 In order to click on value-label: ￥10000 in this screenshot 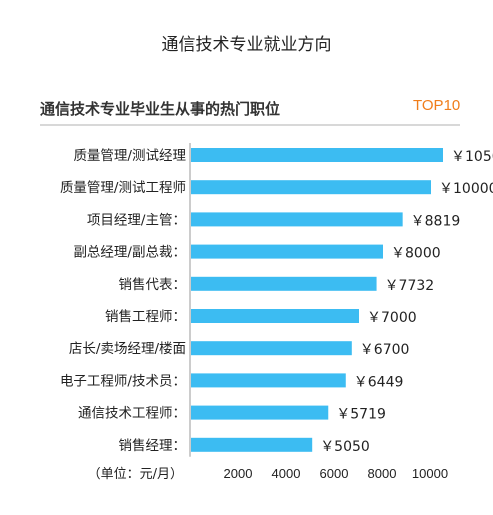, I will do `click(466, 189)`.